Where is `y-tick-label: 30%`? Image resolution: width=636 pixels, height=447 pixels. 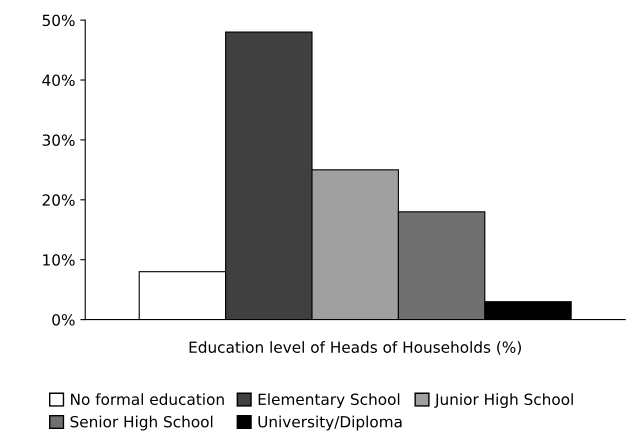
y-tick-label: 30% is located at coordinates (58, 140).